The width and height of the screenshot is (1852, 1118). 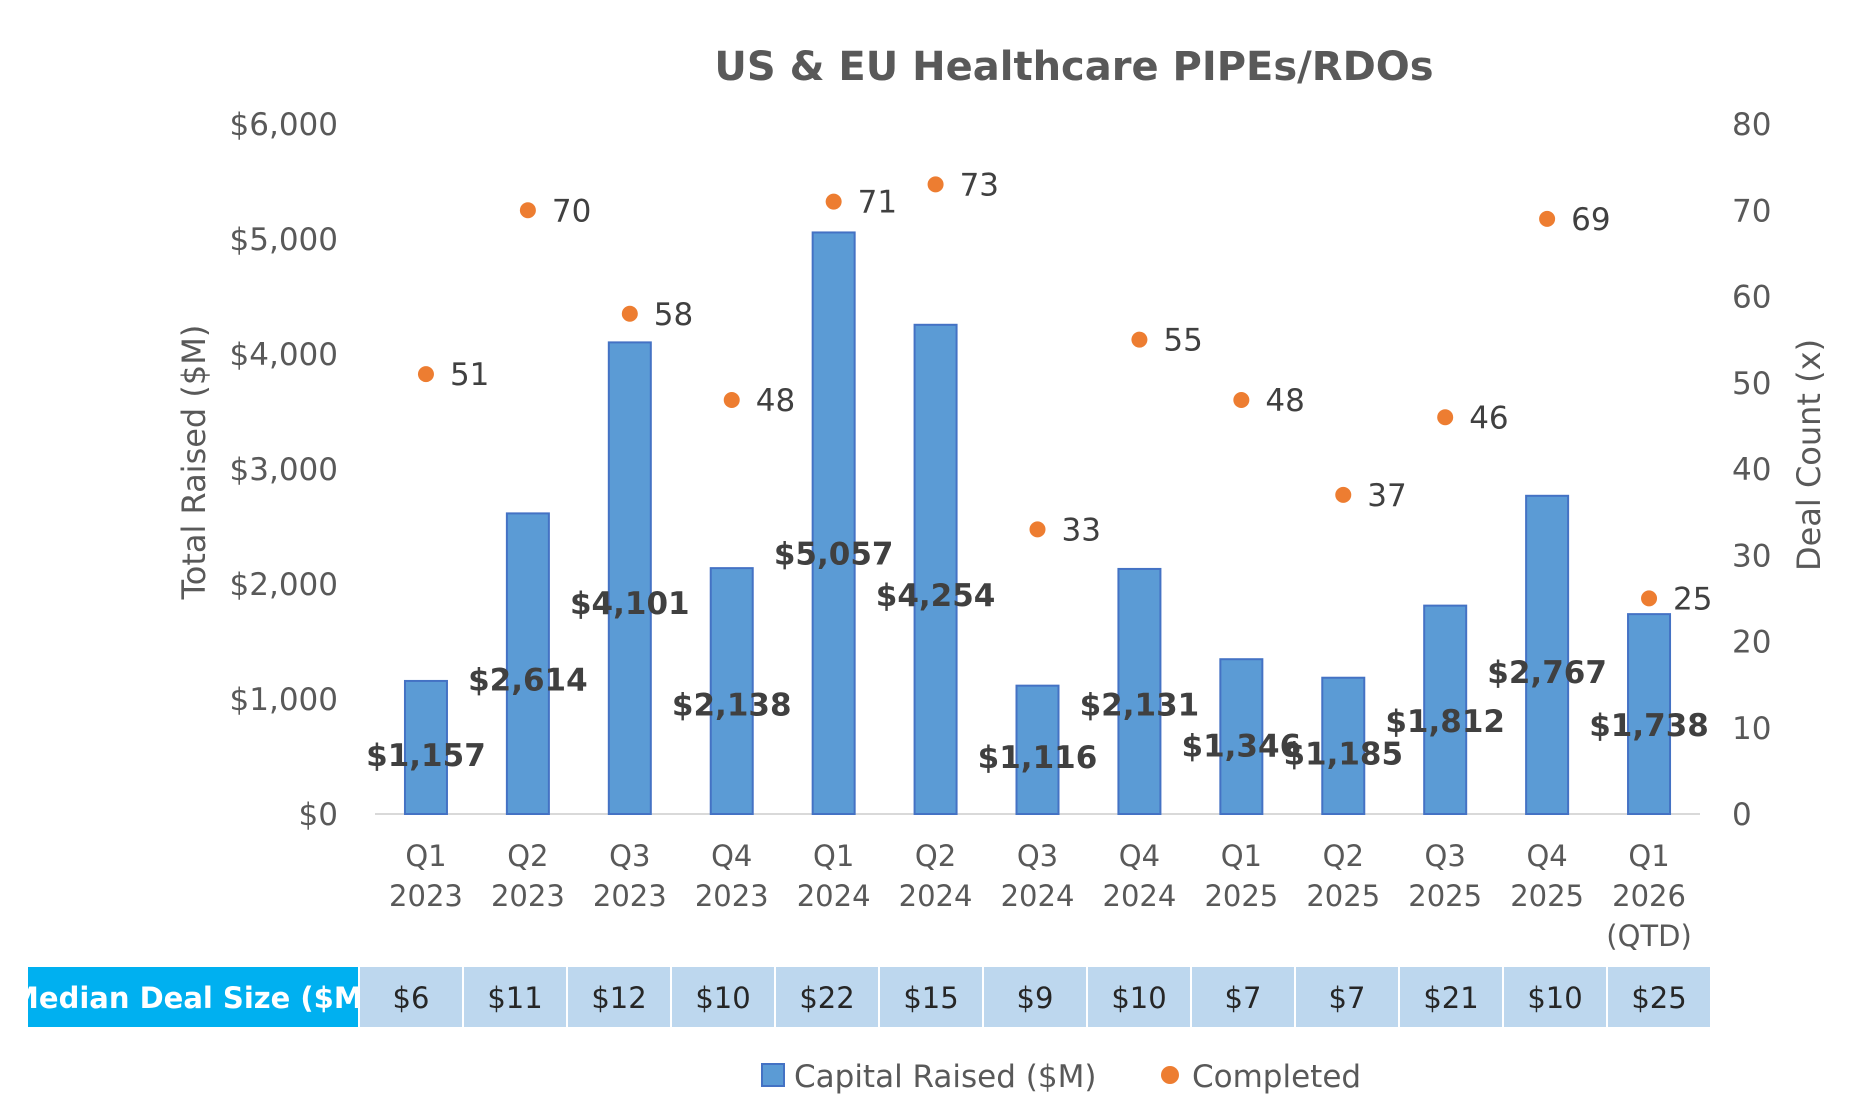 What do you see at coordinates (1182, 341) in the screenshot?
I see `point-data-label: 55` at bounding box center [1182, 341].